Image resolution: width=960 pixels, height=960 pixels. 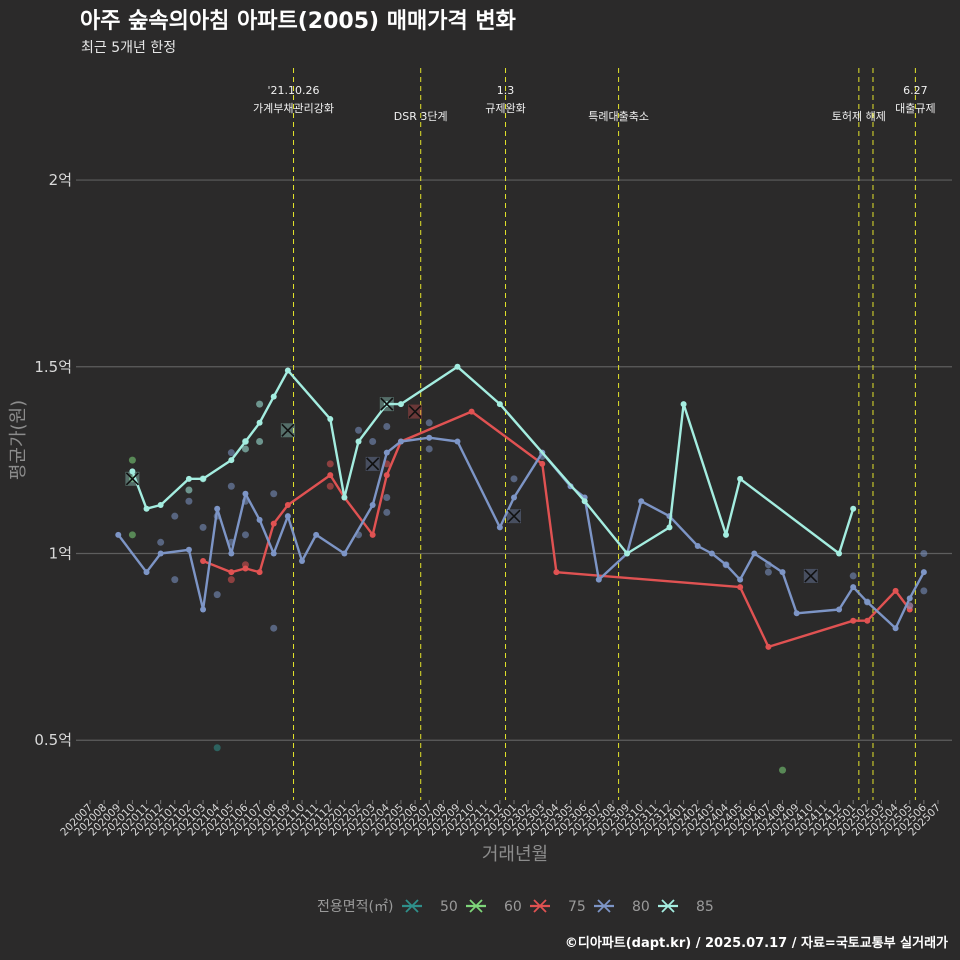 I want to click on x-axis-title: 거래년월, so click(x=515, y=854).